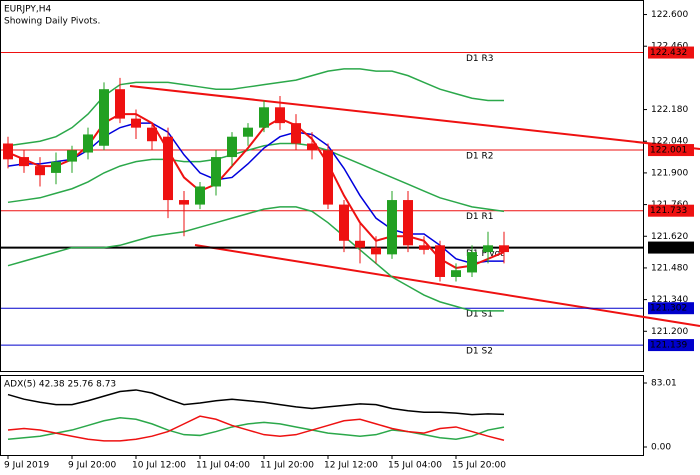 The width and height of the screenshot is (700, 475). I want to click on pivot-name: D1 S1, so click(479, 315).